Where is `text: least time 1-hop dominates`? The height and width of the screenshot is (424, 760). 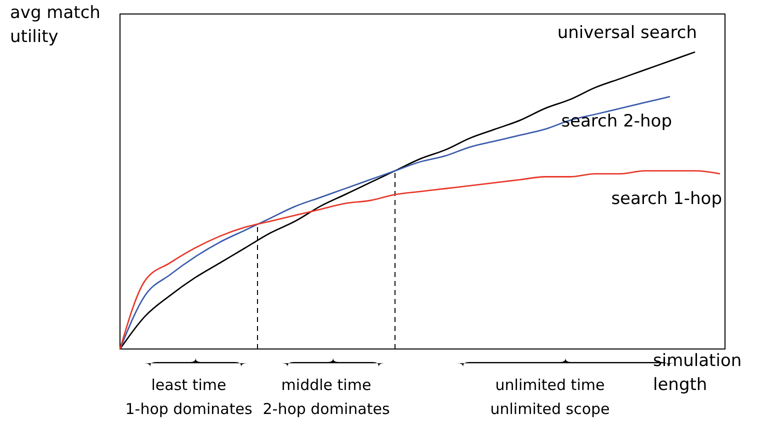 text: least time 1-hop dominates is located at coordinates (188, 397).